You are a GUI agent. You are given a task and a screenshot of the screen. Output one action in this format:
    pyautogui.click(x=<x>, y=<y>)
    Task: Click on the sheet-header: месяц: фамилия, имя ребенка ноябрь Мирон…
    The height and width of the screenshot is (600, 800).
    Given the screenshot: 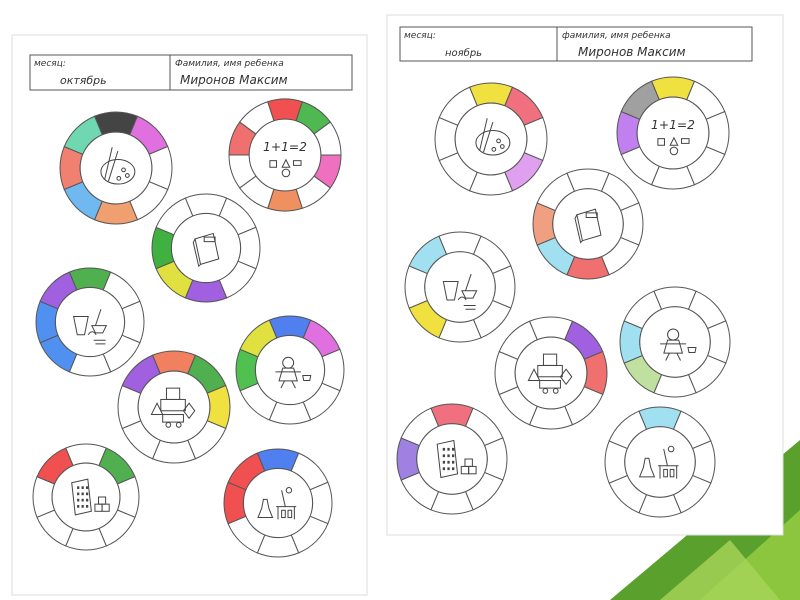 What is the action you would take?
    pyautogui.click(x=576, y=44)
    